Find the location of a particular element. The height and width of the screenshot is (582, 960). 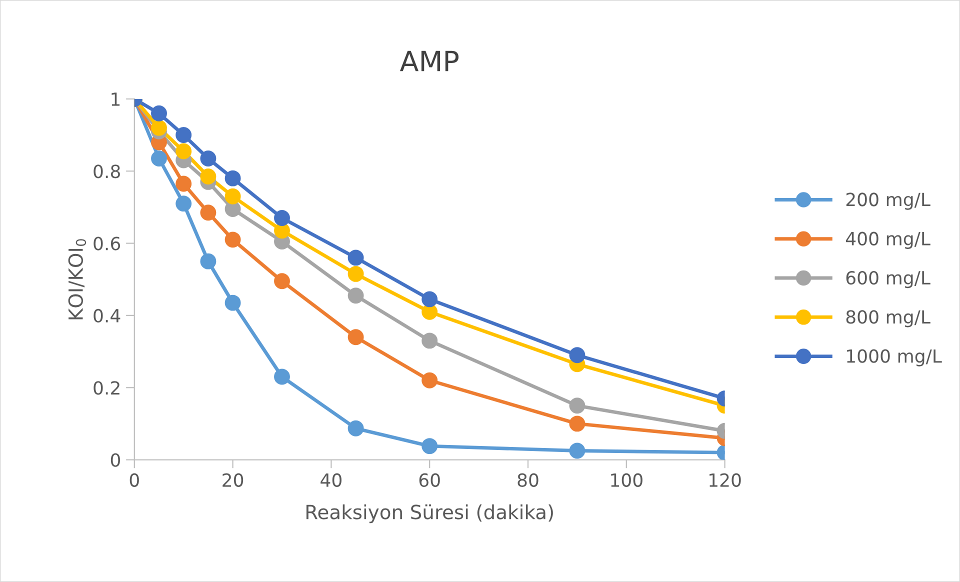

legend-label: 400 mg/L is located at coordinates (888, 240).